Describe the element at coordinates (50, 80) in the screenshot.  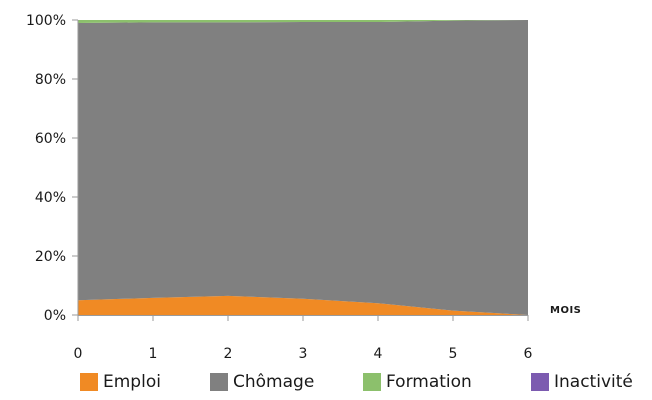
I see `y-tick-label: 80%` at that location.